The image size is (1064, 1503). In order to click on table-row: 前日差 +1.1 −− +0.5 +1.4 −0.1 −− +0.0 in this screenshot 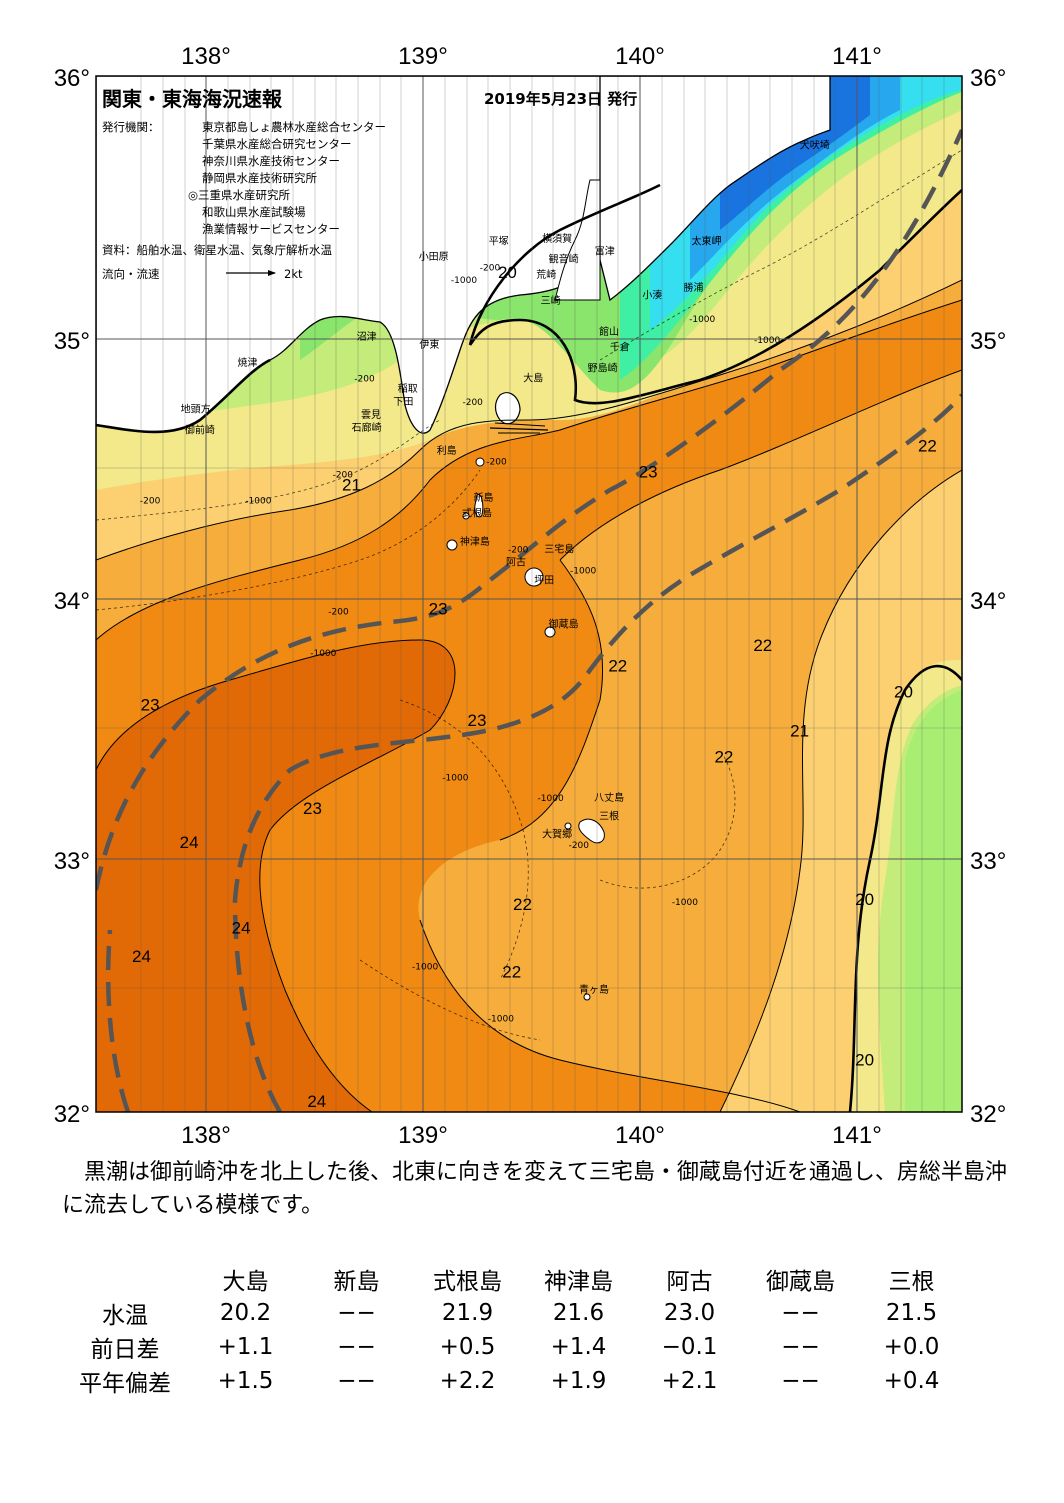, I will do `click(513, 1347)`.